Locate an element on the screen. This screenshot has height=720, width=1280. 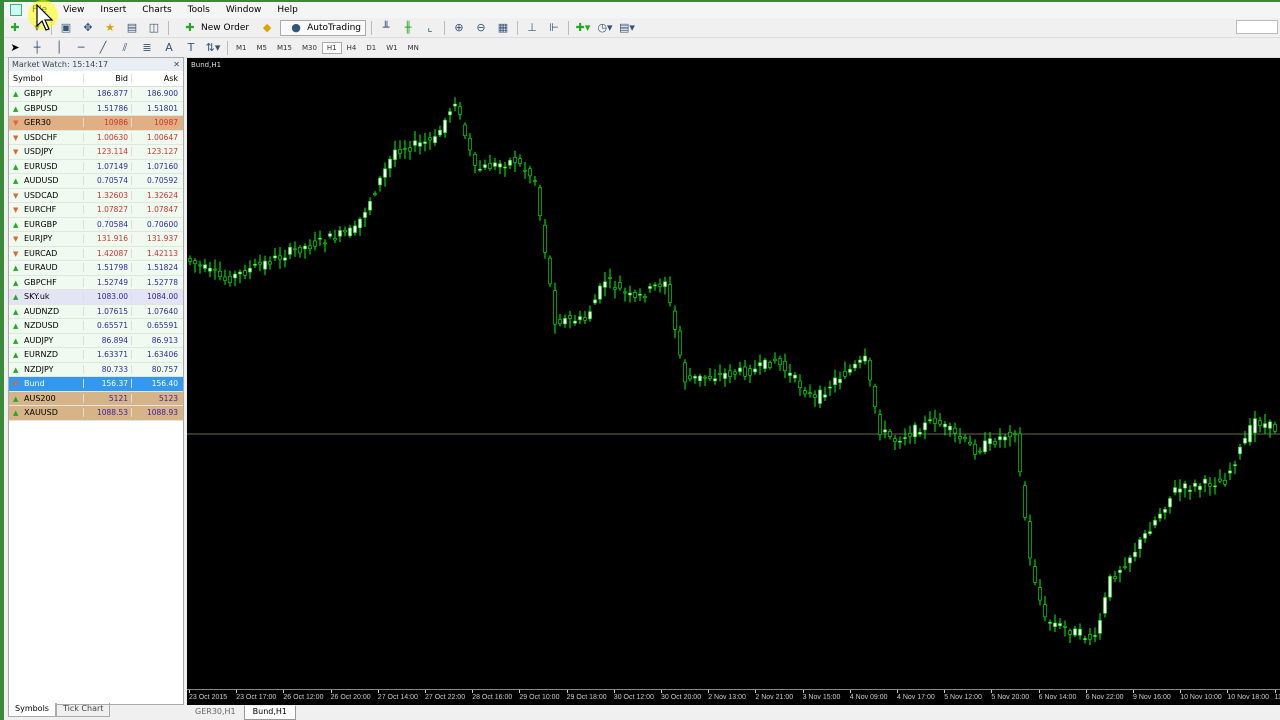
symbol-row: ▲ GBPCHF 1.52749 1.52778 is located at coordinates (96, 282).